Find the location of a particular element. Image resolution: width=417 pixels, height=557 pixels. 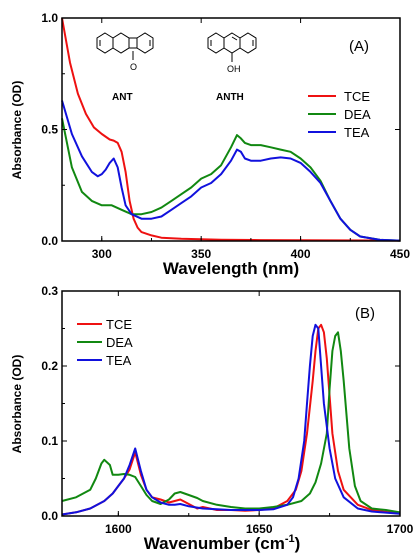

panel-a-legend: TCE DEA TEA is located at coordinates (339, 114).